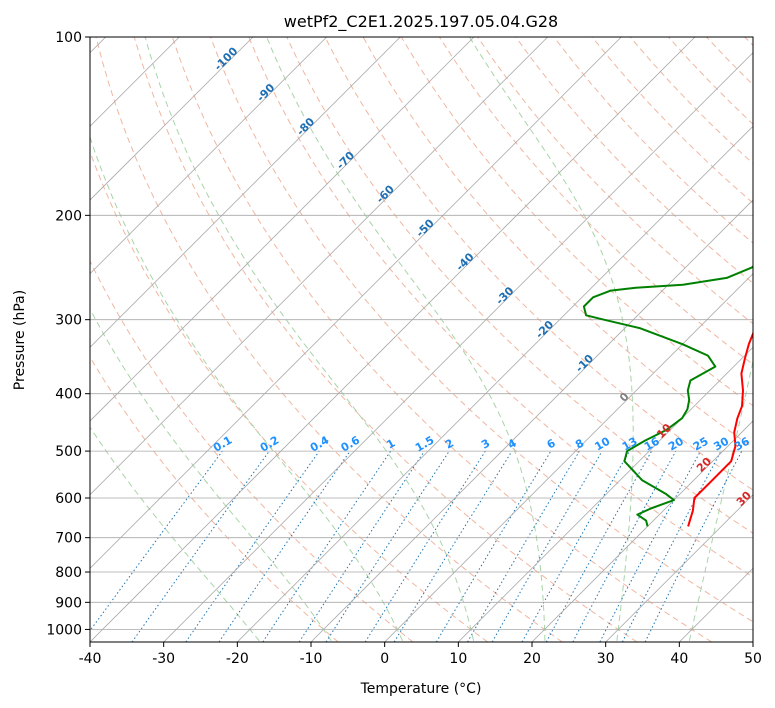 The height and width of the screenshot is (708, 775). Describe the element at coordinates (390, 444) in the screenshot. I see `mixing-ratio-label: 1` at that location.